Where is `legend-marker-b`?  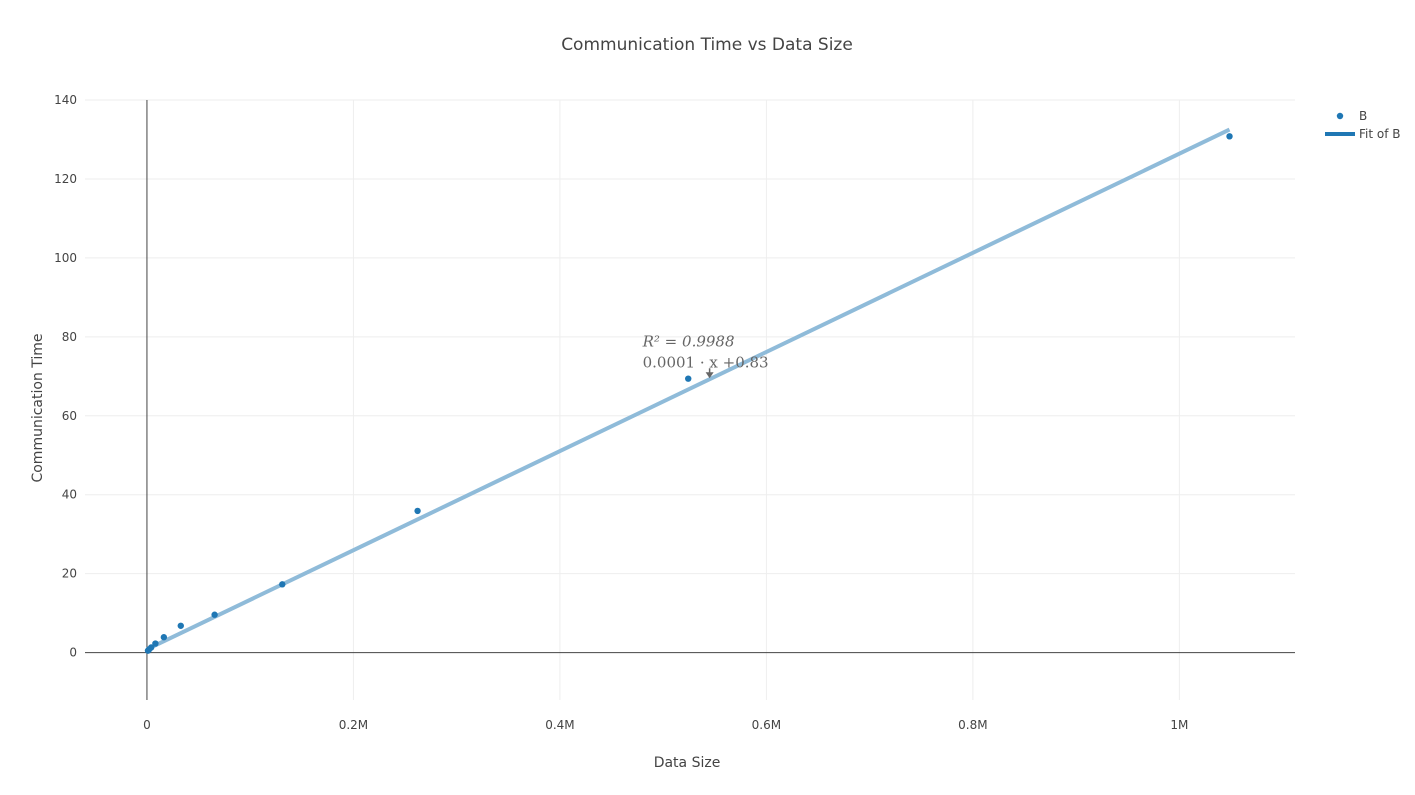
legend-marker-b is located at coordinates (1340, 116).